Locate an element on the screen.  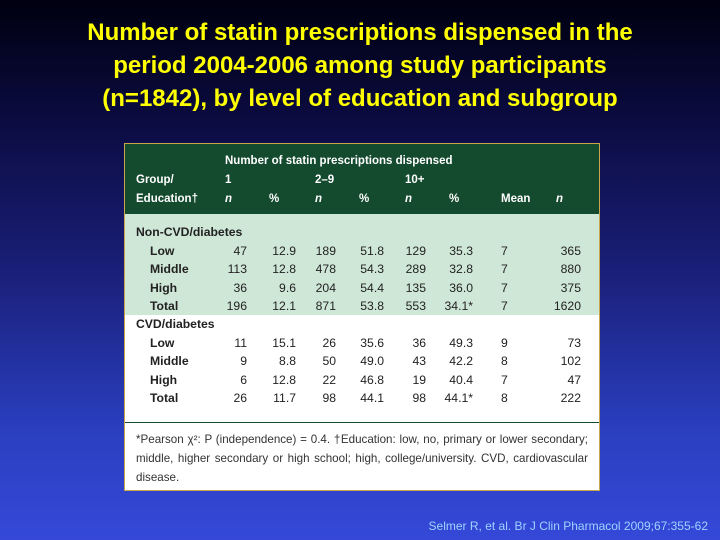
table-cell: 6 is located at coordinates (243, 379).